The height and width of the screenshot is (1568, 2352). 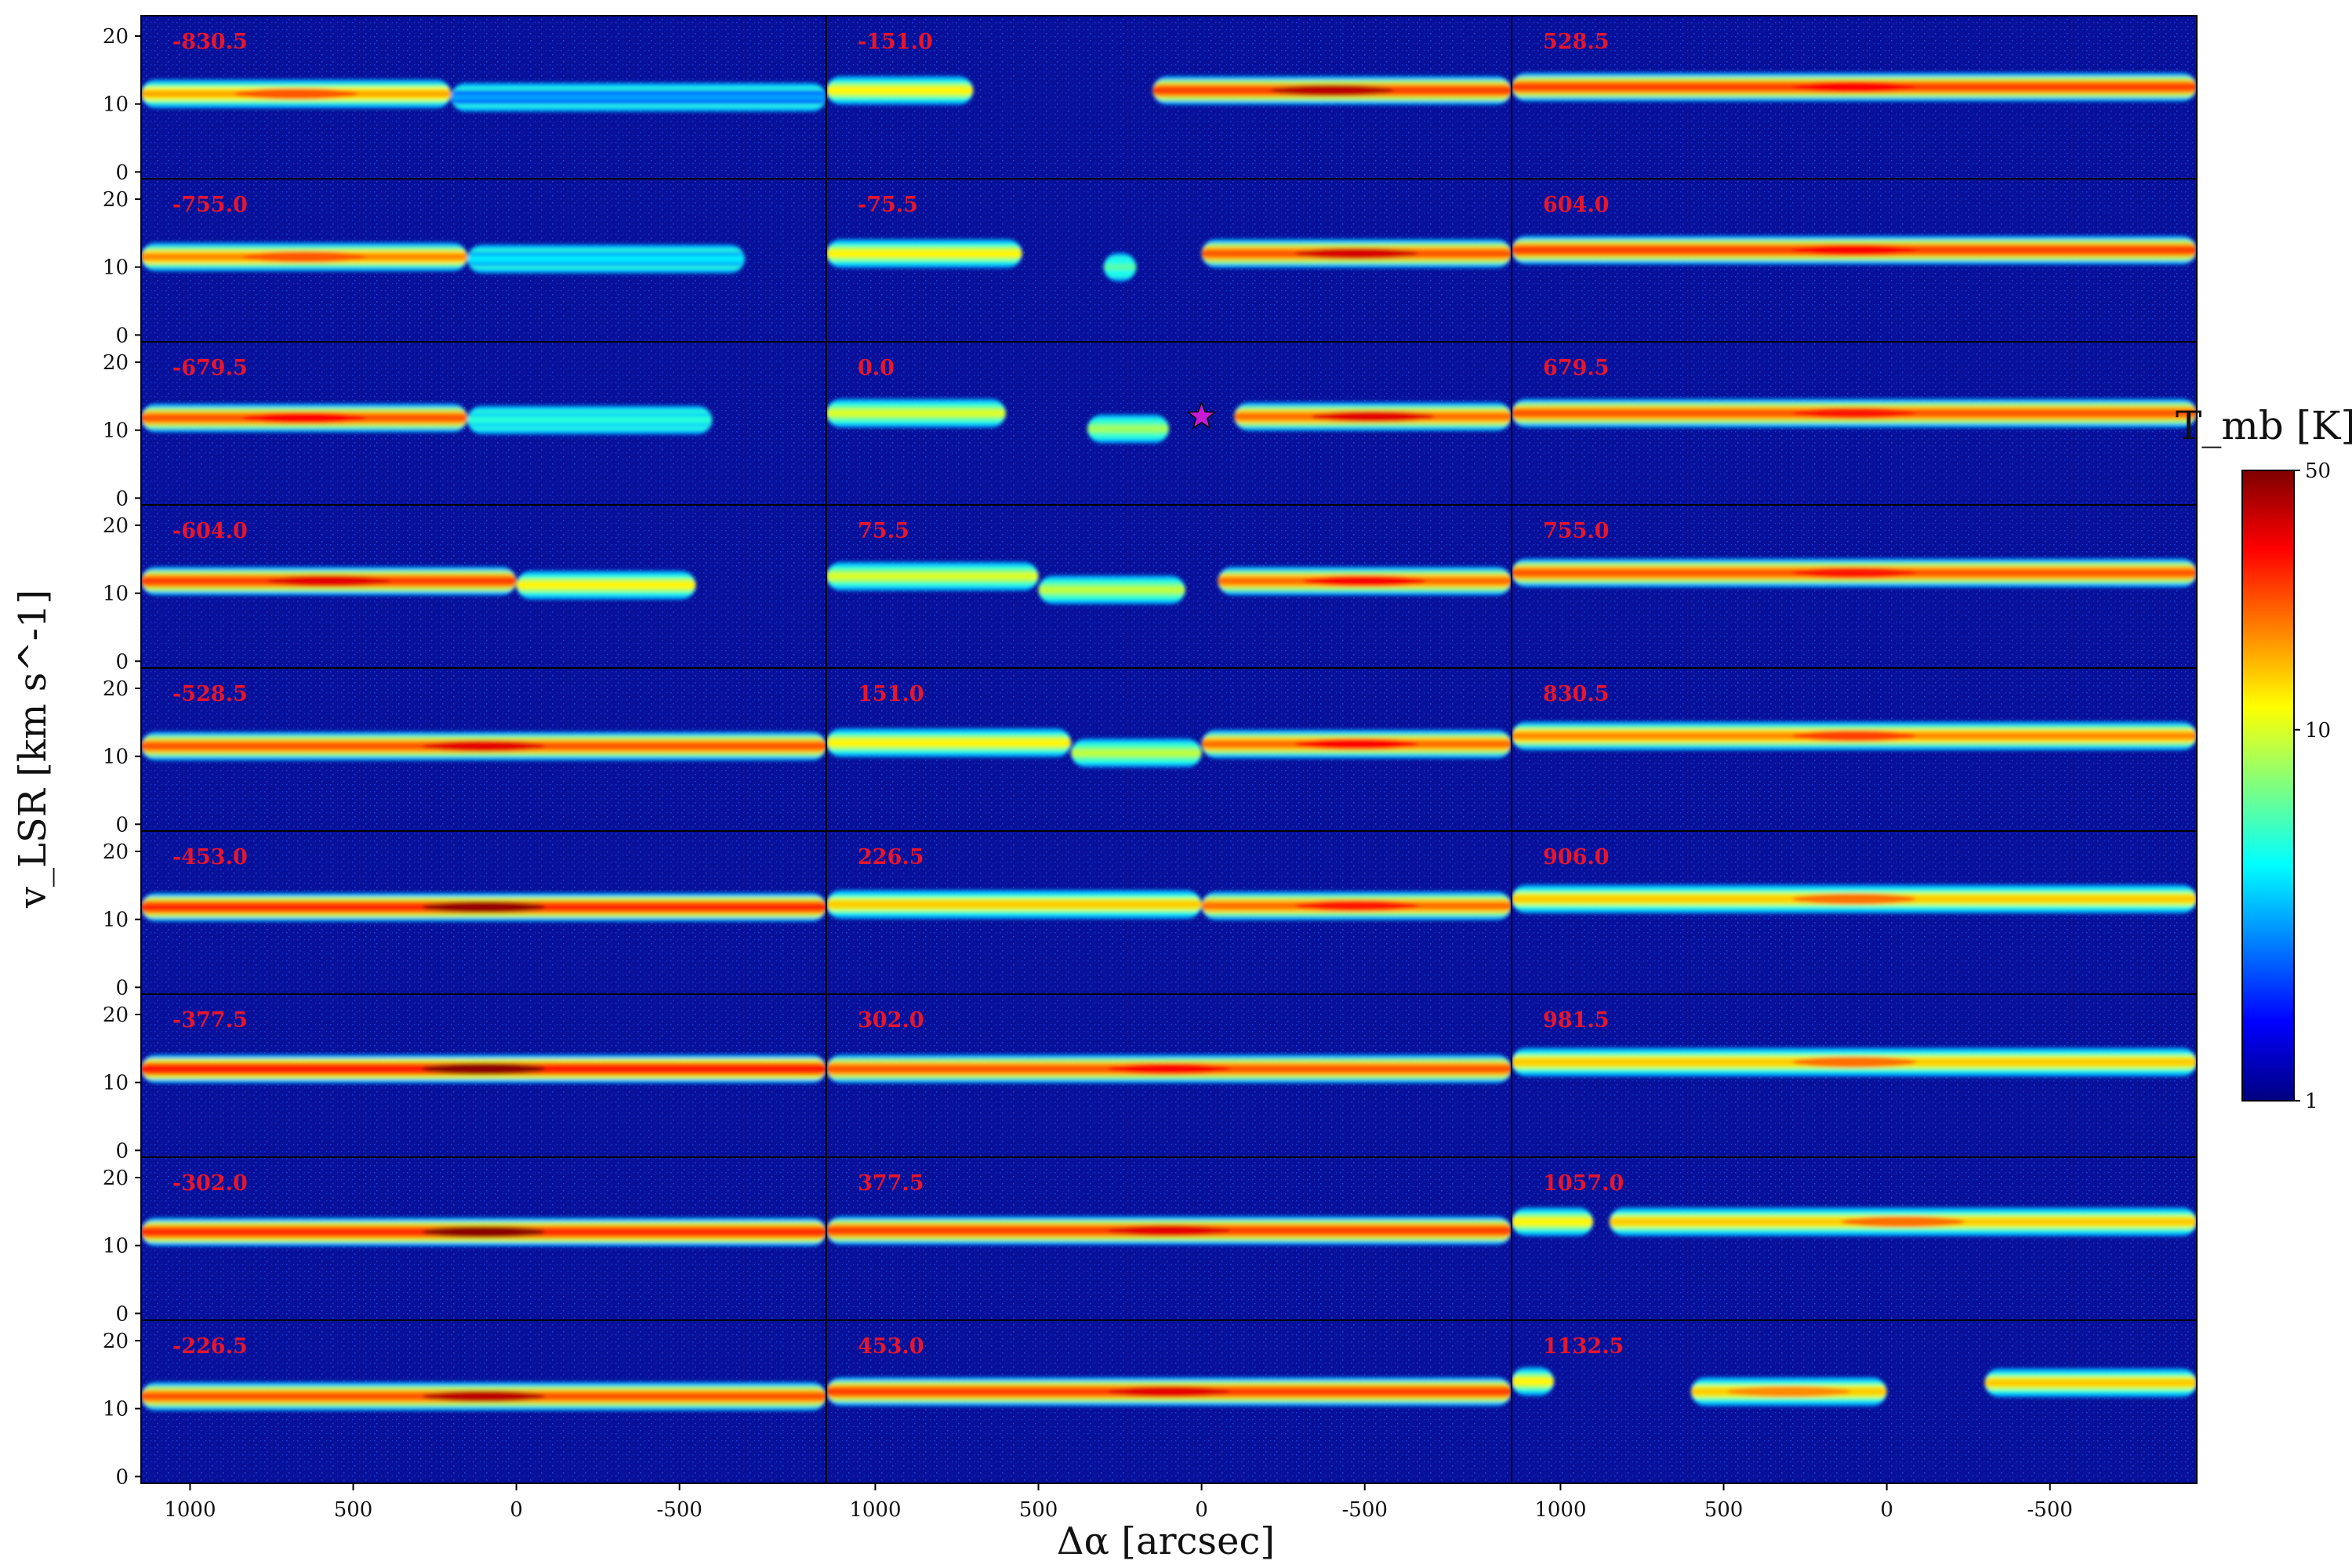 I want to click on pv-panel: -302.0, so click(x=483, y=1238).